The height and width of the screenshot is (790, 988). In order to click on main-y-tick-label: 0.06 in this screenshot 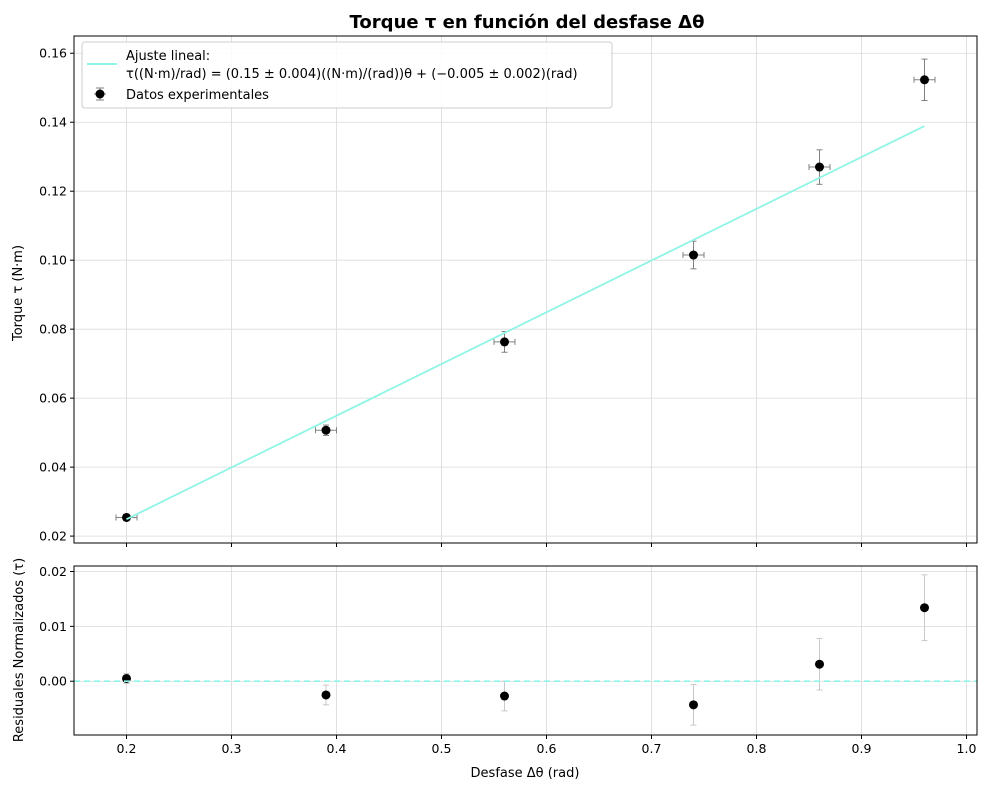, I will do `click(53, 398)`.